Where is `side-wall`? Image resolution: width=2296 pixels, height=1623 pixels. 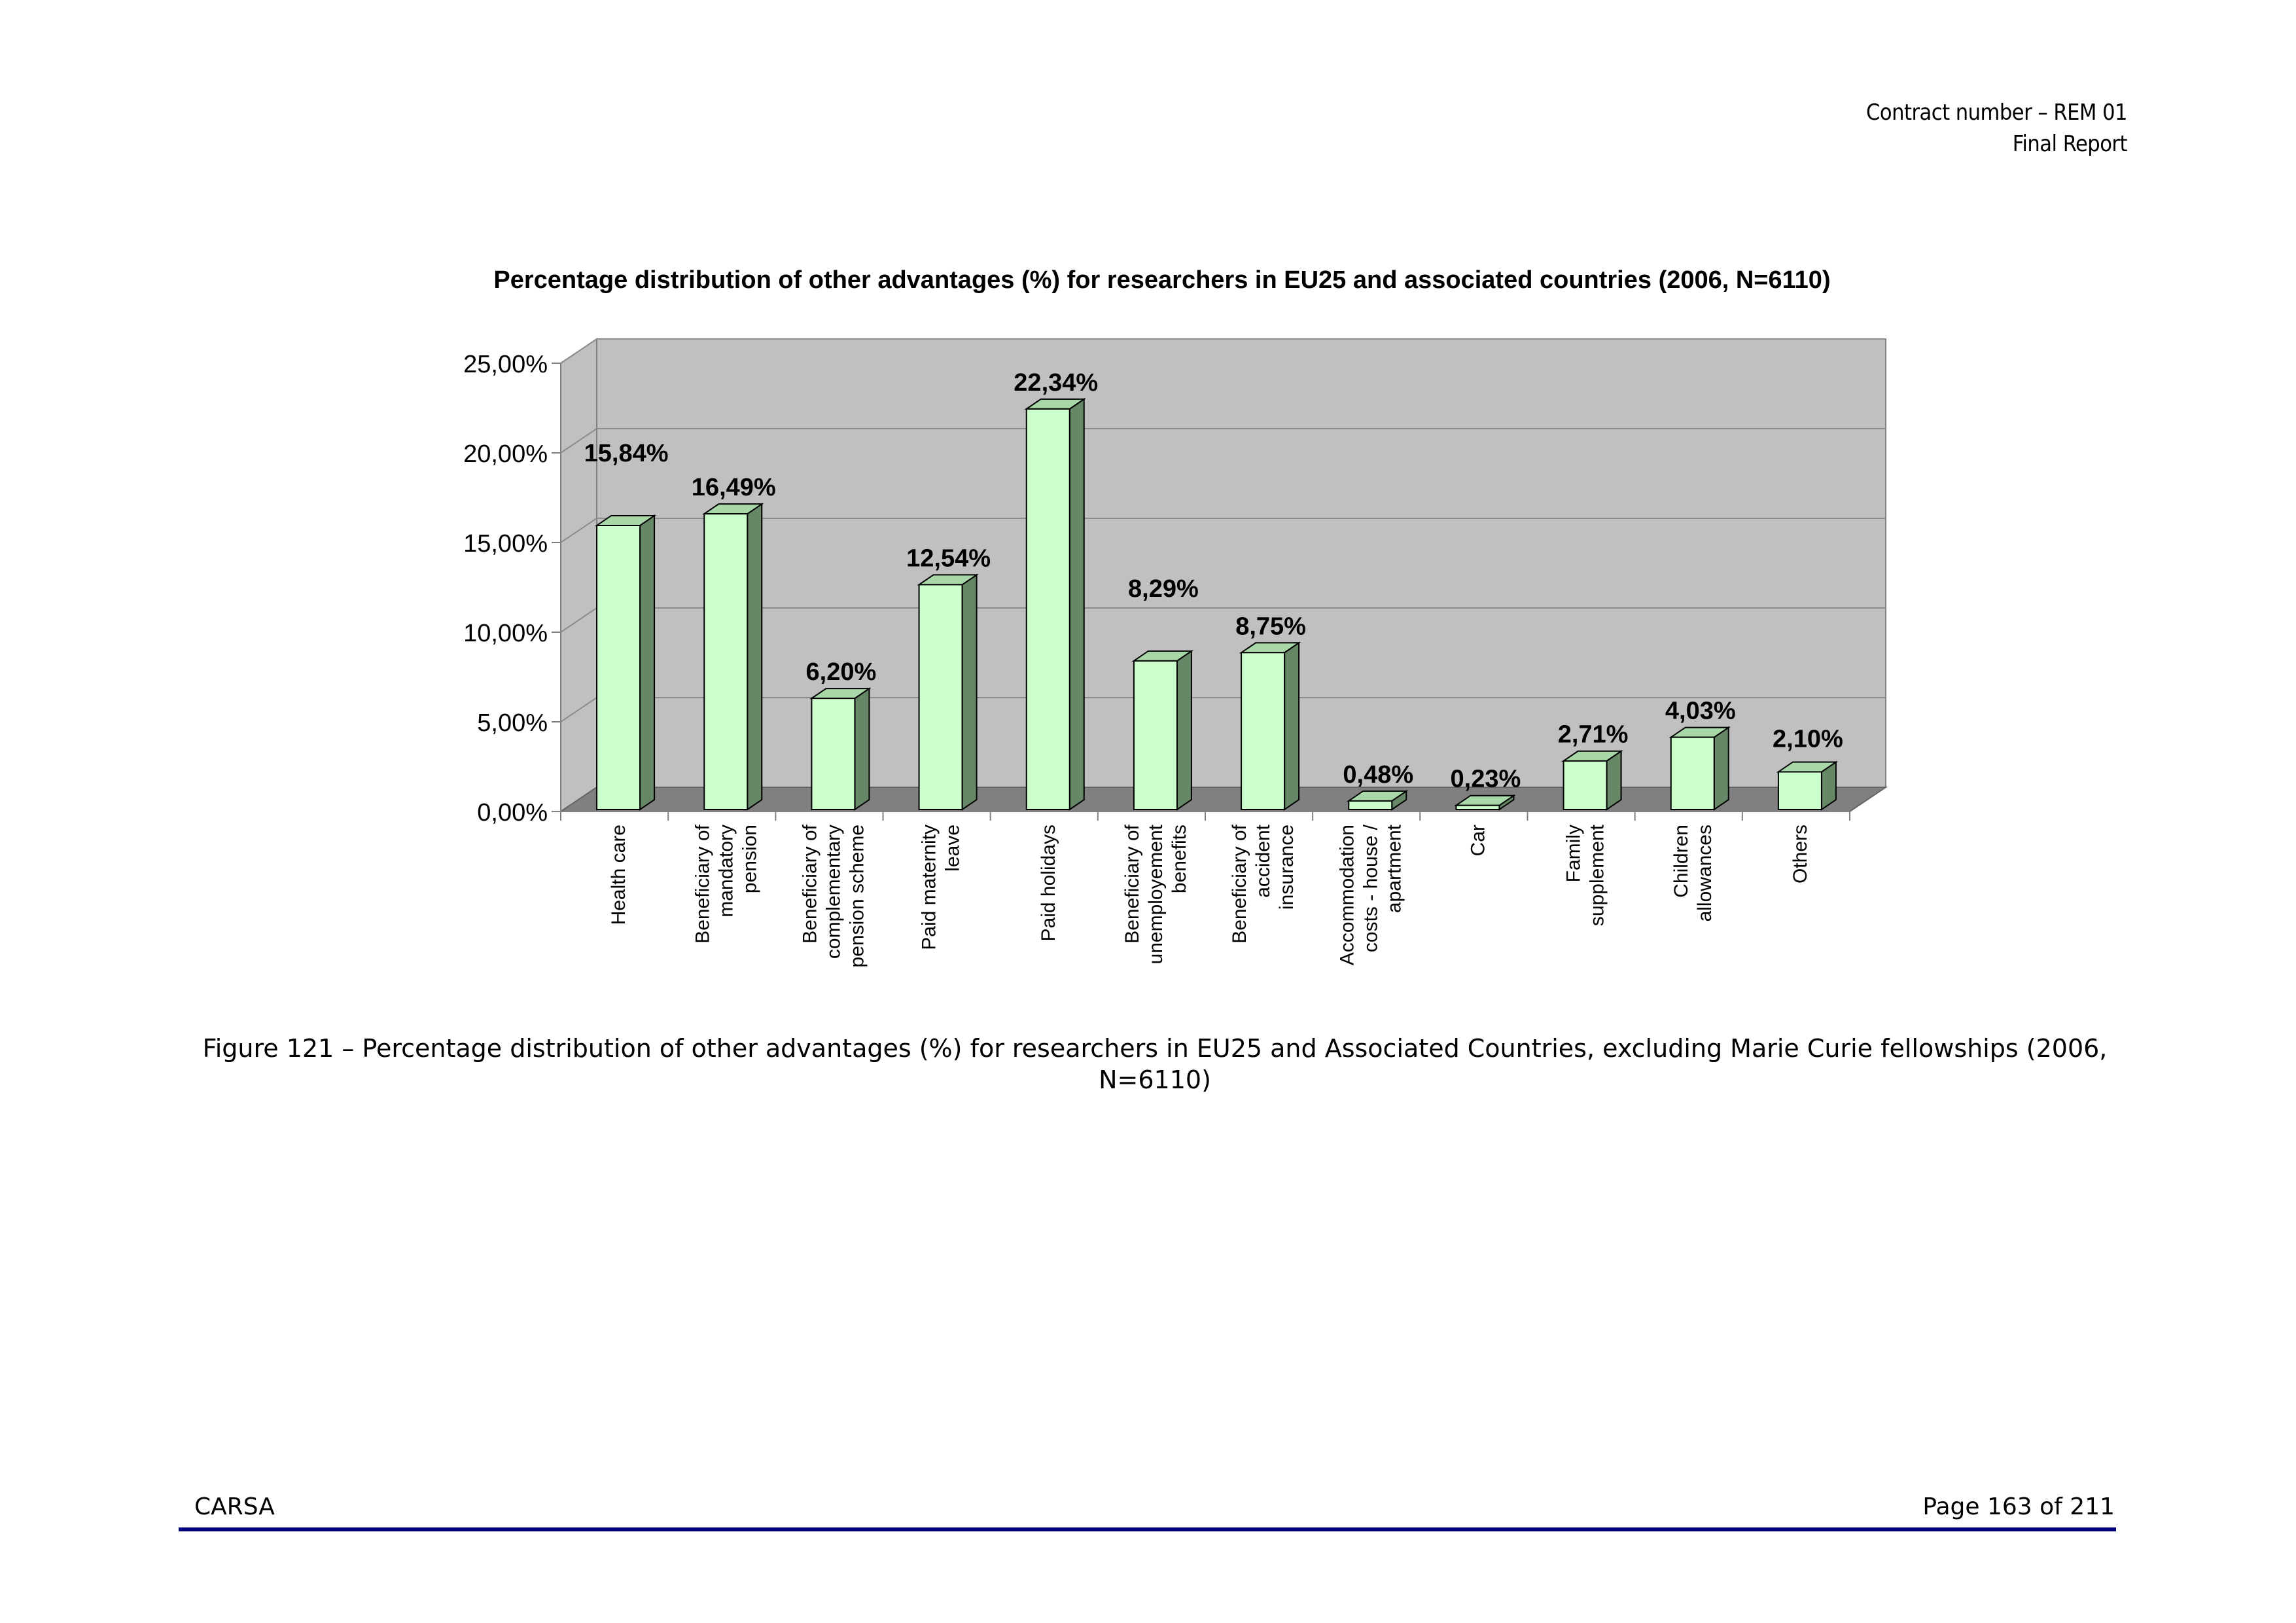
side-wall is located at coordinates (579, 575).